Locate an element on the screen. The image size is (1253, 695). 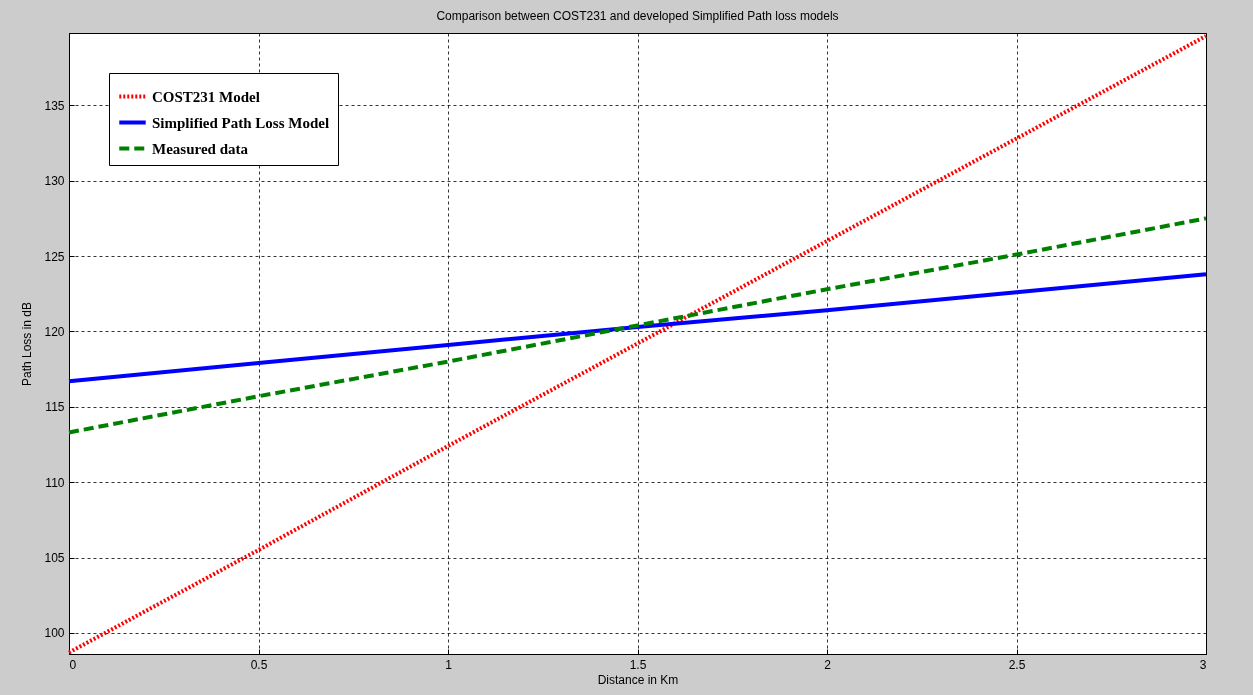
x-axis-title: Distance in Km is located at coordinates (638, 679).